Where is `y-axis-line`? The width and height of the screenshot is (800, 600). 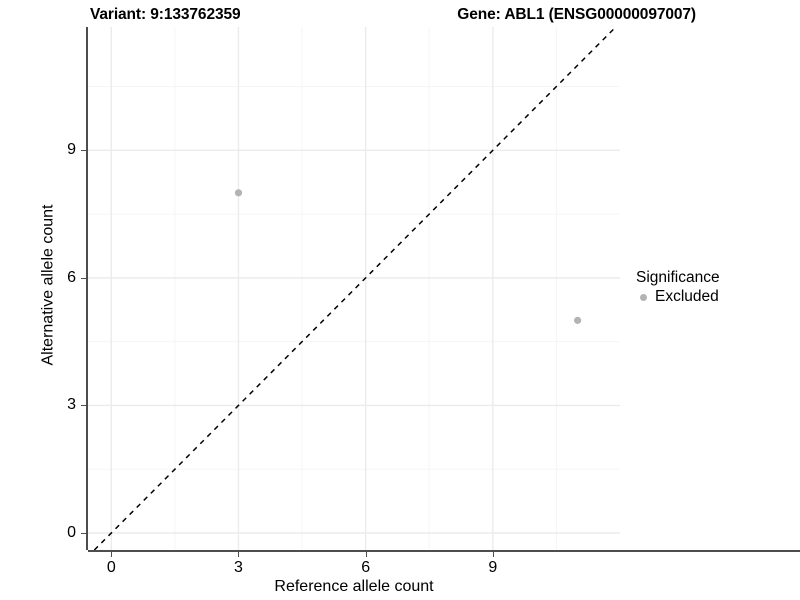 y-axis-line is located at coordinates (87, 288).